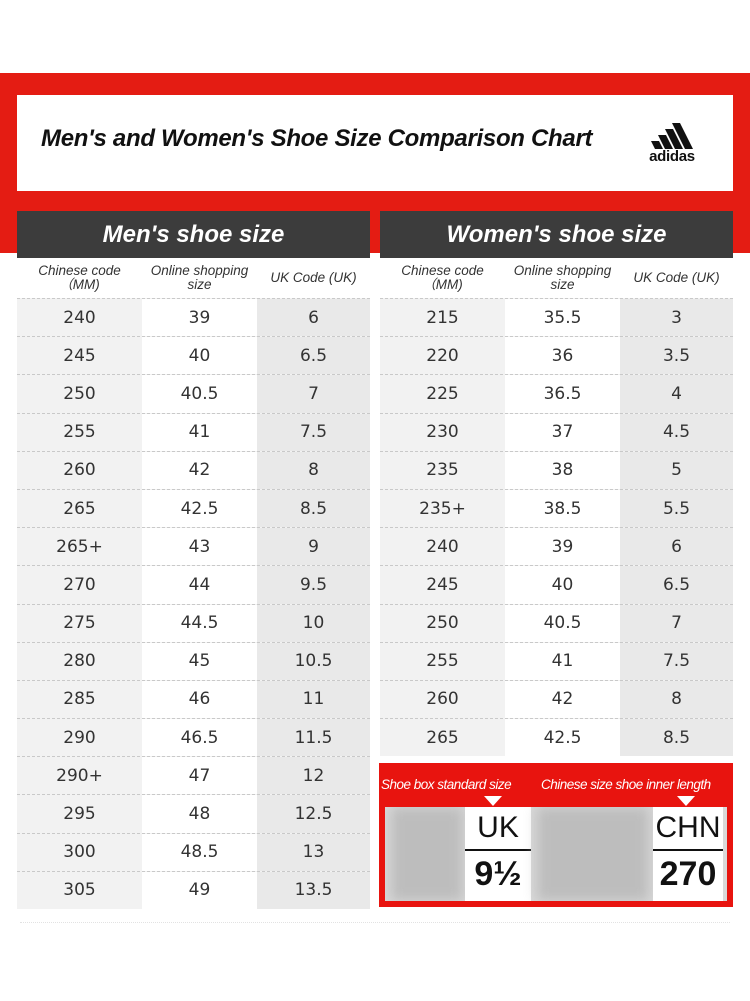  I want to click on cell-uk-code: 11, so click(313, 699).